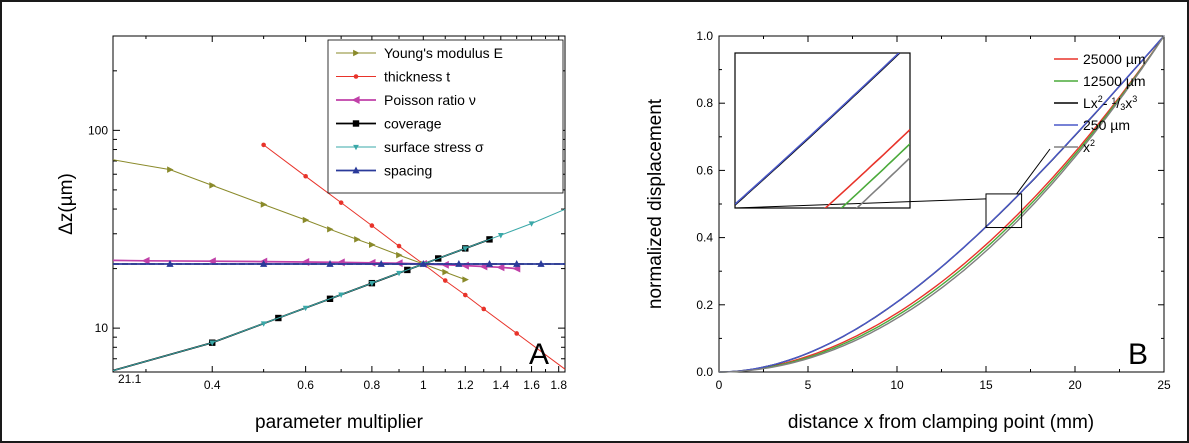 The height and width of the screenshot is (443, 1189). I want to click on legend-label: surface stress σ, so click(434, 147).